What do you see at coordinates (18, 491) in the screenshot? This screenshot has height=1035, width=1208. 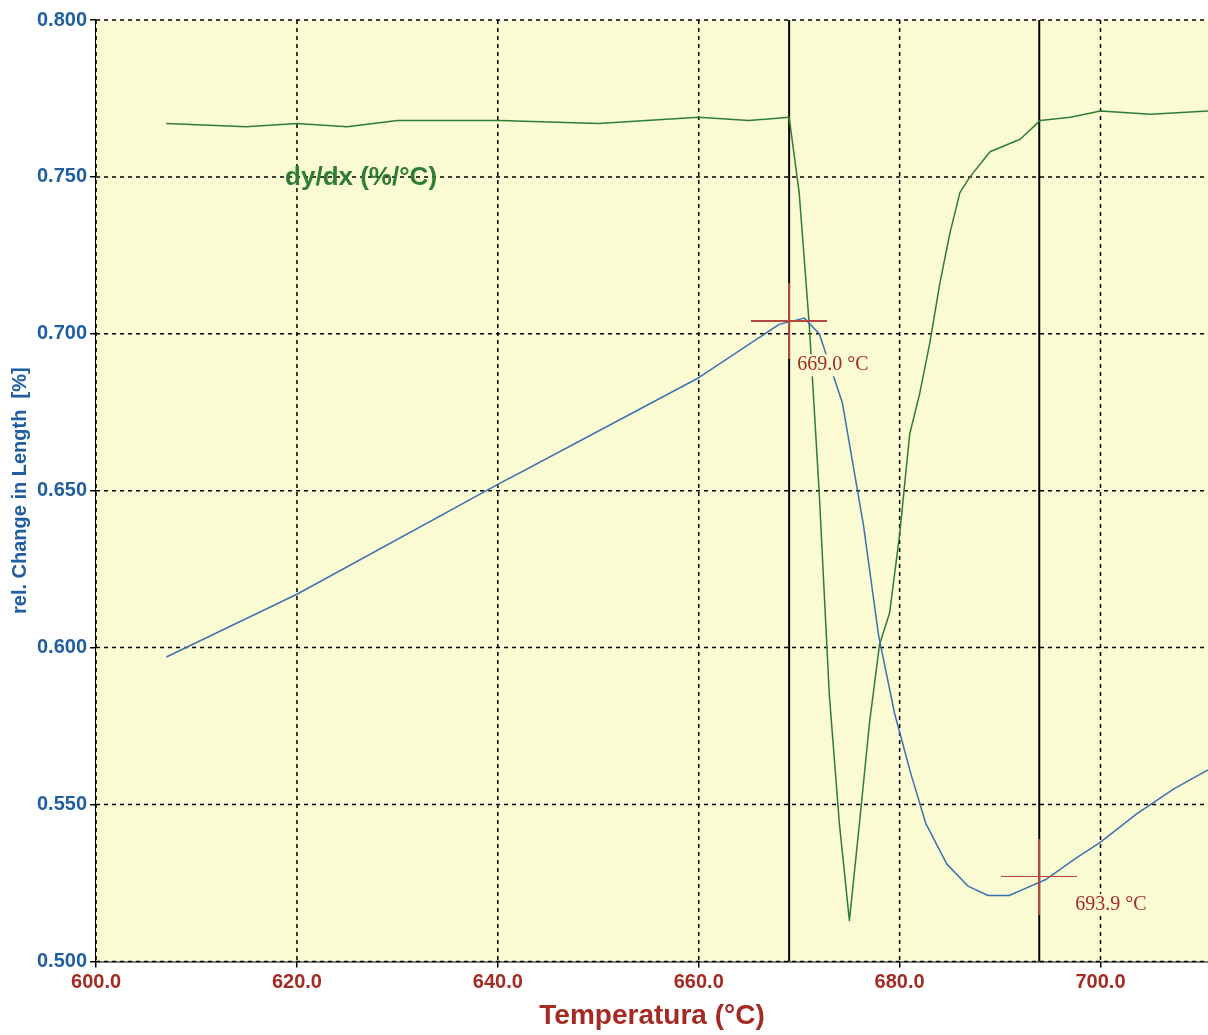 I see `y-axis-title: rel. Change in Length [%]` at bounding box center [18, 491].